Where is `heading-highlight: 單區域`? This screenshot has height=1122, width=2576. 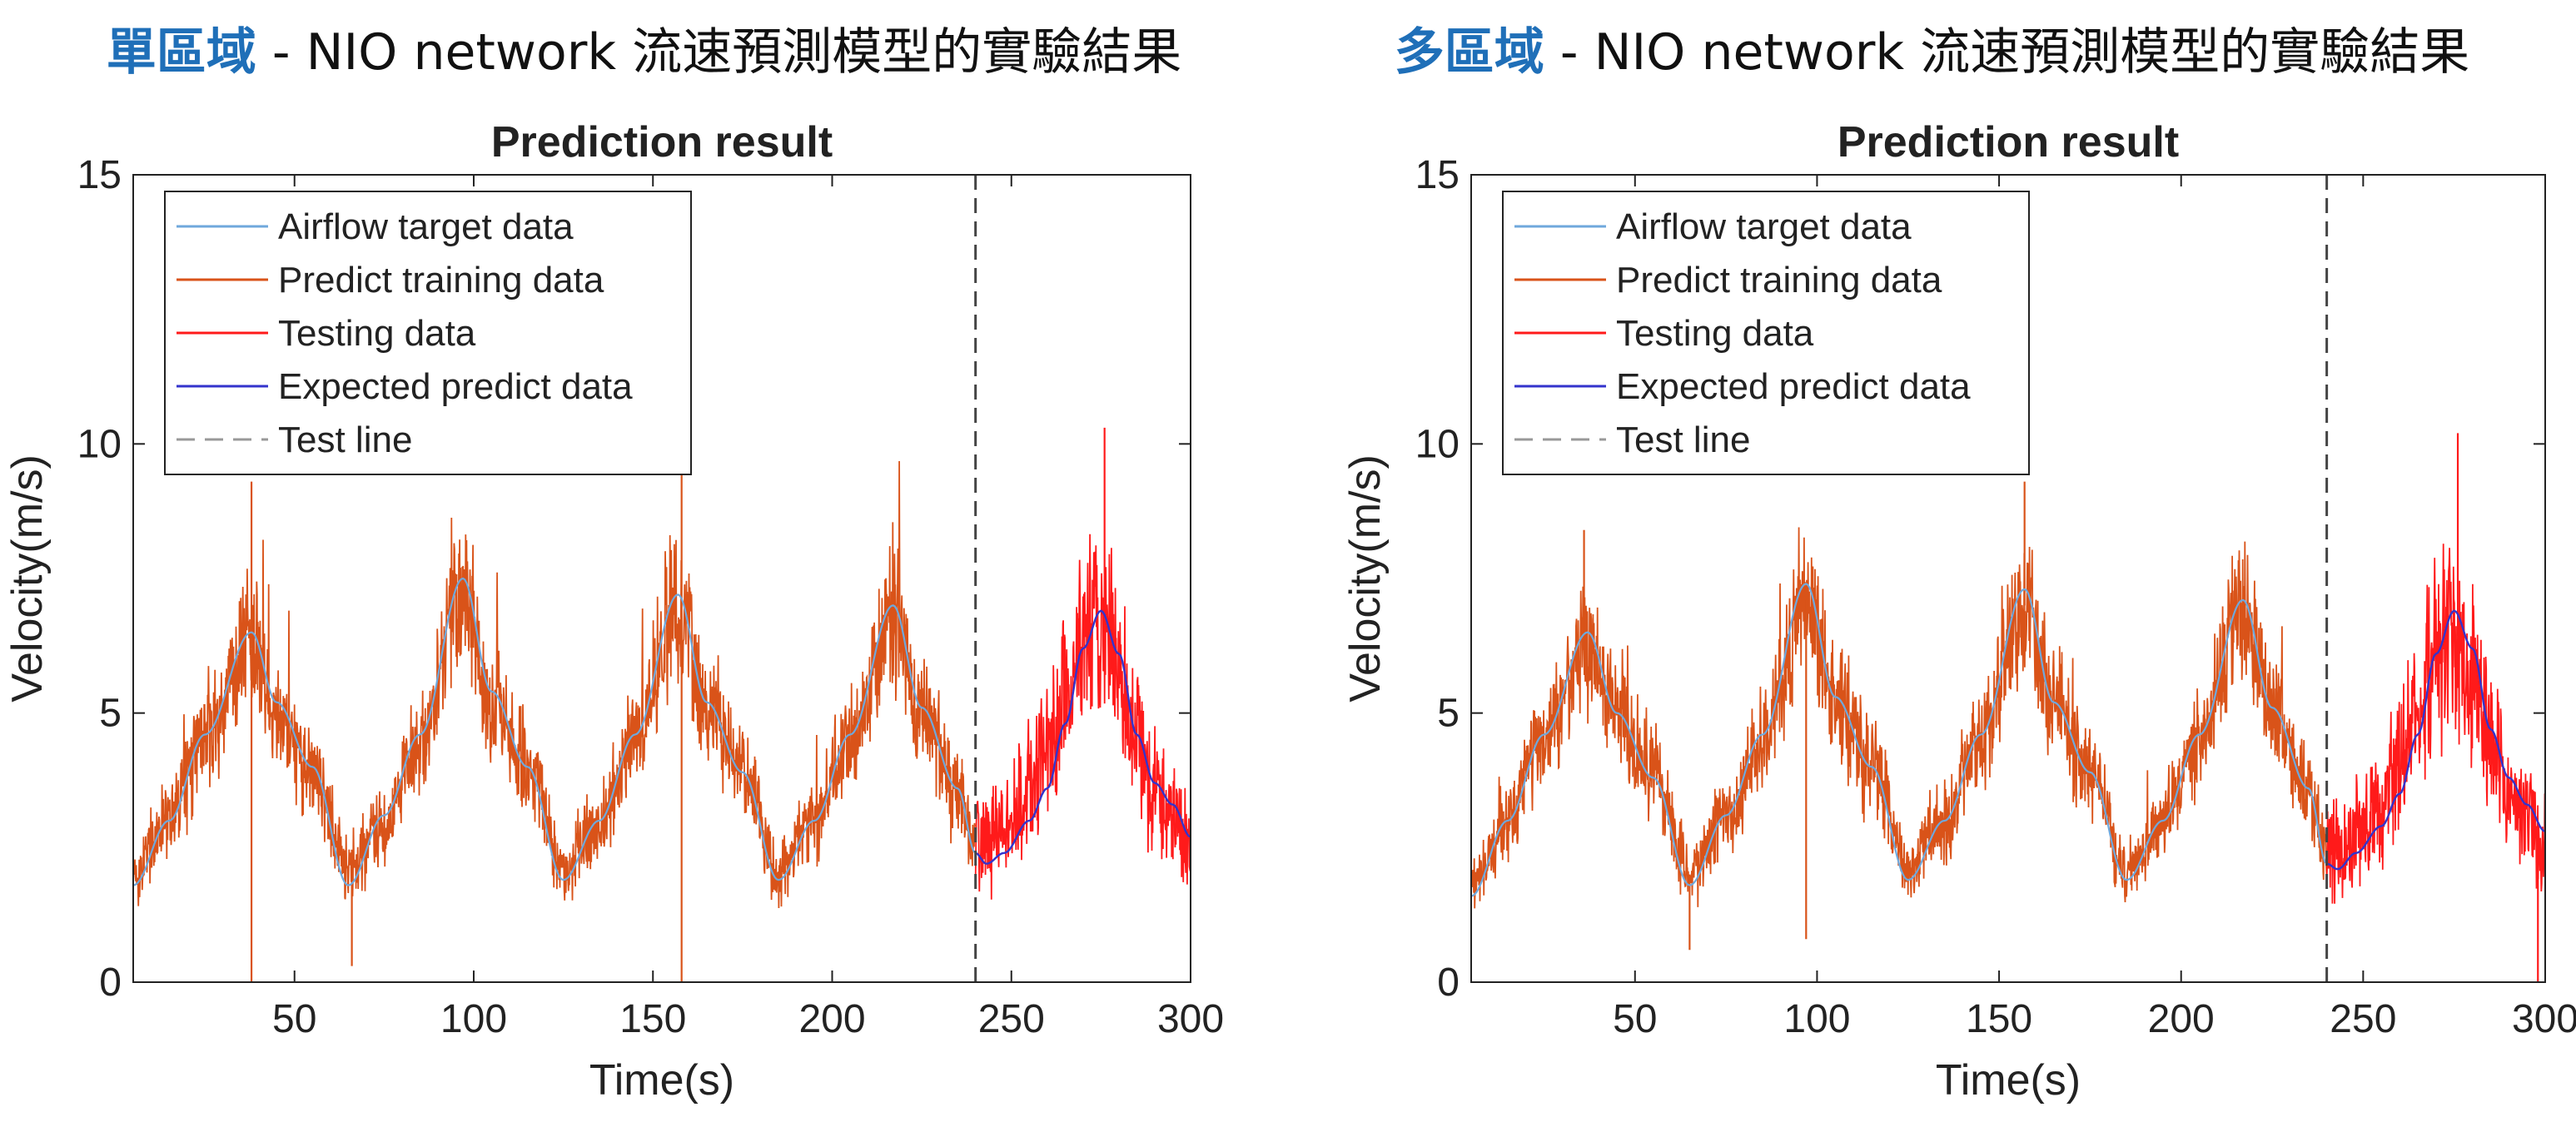
heading-highlight: 單區域 is located at coordinates (181, 53).